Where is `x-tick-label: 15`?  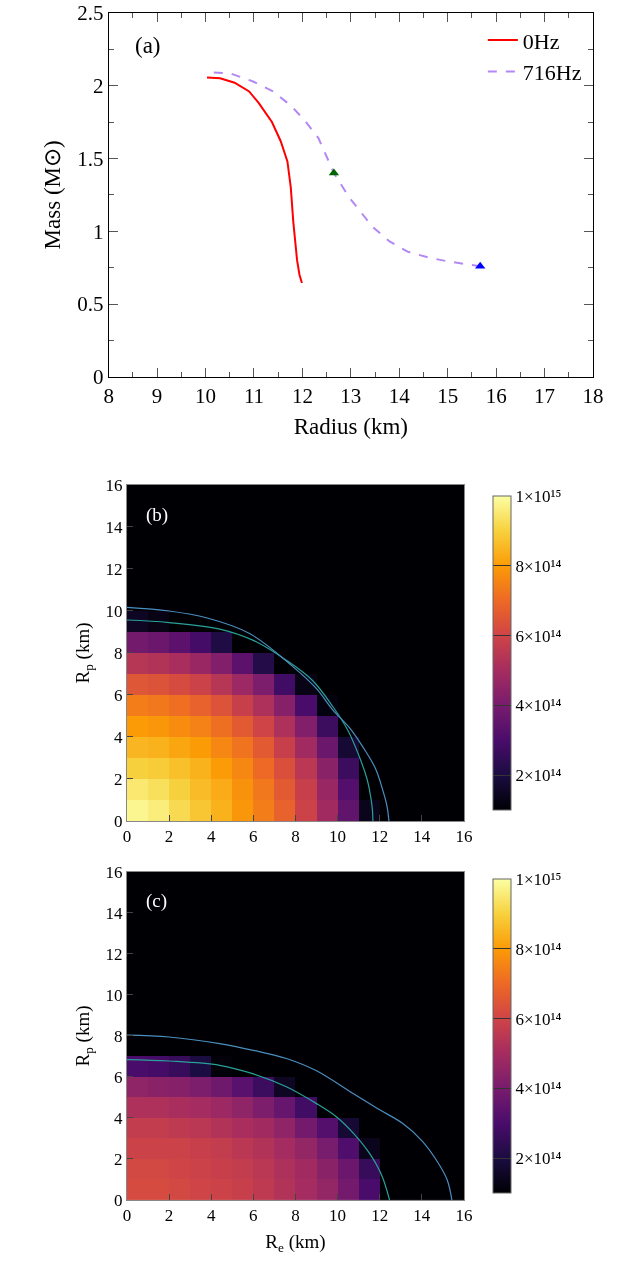
x-tick-label: 15 is located at coordinates (448, 396).